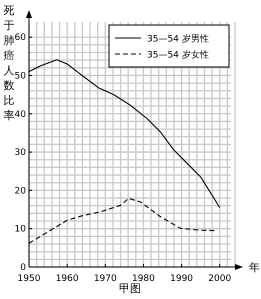 The height and width of the screenshot is (299, 261). What do you see at coordinates (106, 279) in the screenshot?
I see `x-tick-label: 1970` at bounding box center [106, 279].